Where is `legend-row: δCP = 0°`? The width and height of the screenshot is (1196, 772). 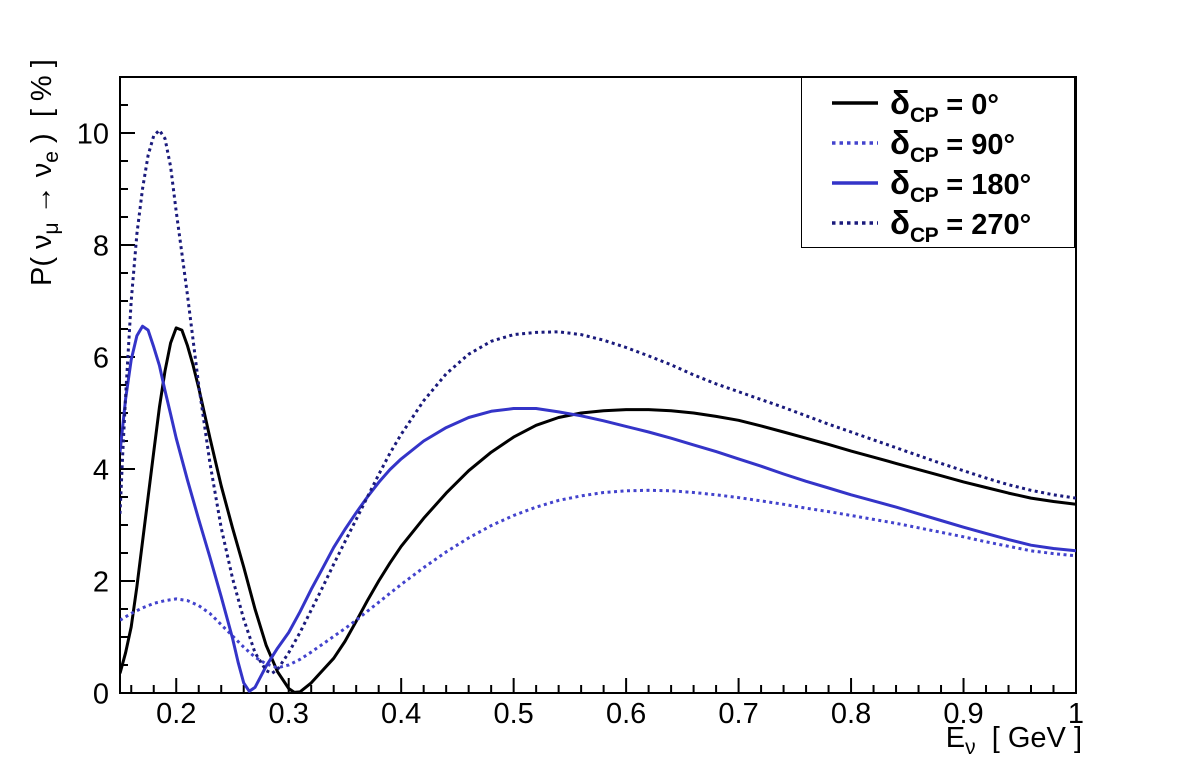 legend-row: δCP = 0° is located at coordinates (938, 104).